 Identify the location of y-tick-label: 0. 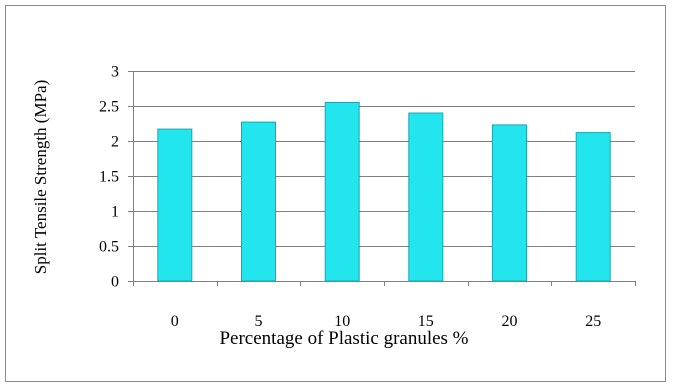
(115, 282).